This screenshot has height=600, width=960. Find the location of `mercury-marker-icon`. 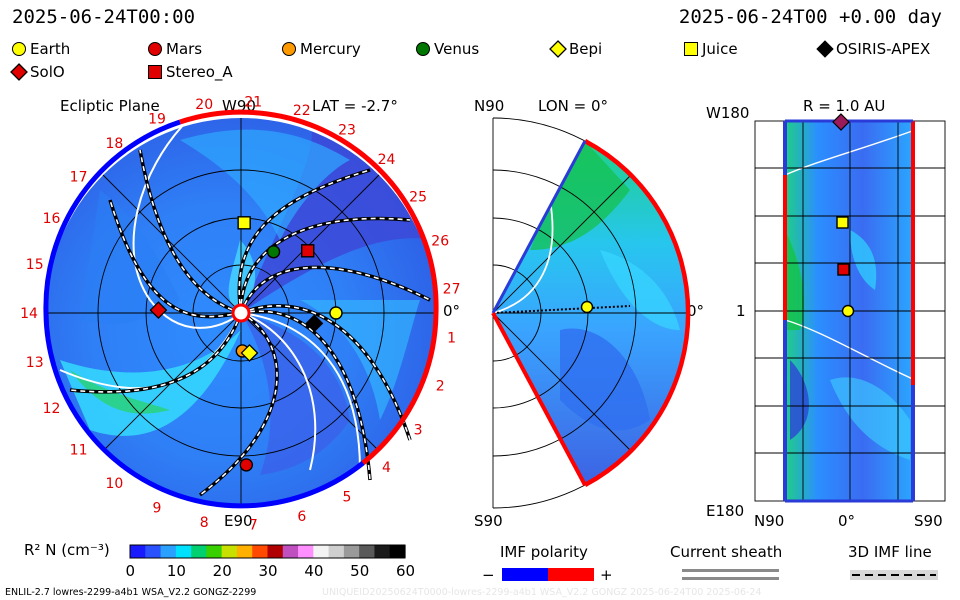

mercury-marker-icon is located at coordinates (289, 49).